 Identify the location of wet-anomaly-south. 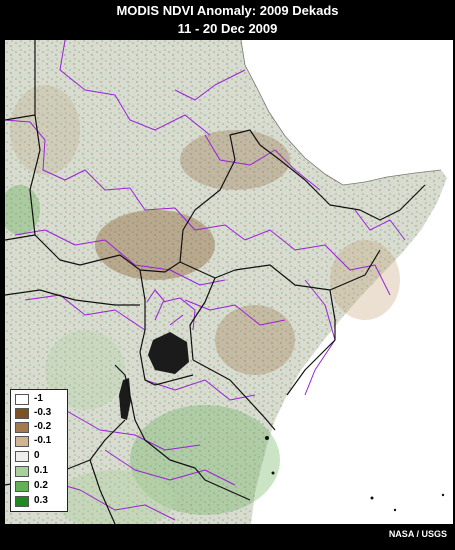
(115, 497).